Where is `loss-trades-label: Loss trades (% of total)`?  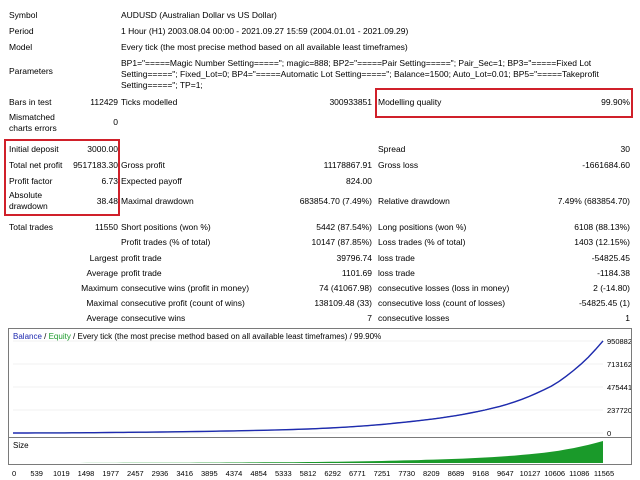 loss-trades-label: Loss trades (% of total) is located at coordinates (422, 242).